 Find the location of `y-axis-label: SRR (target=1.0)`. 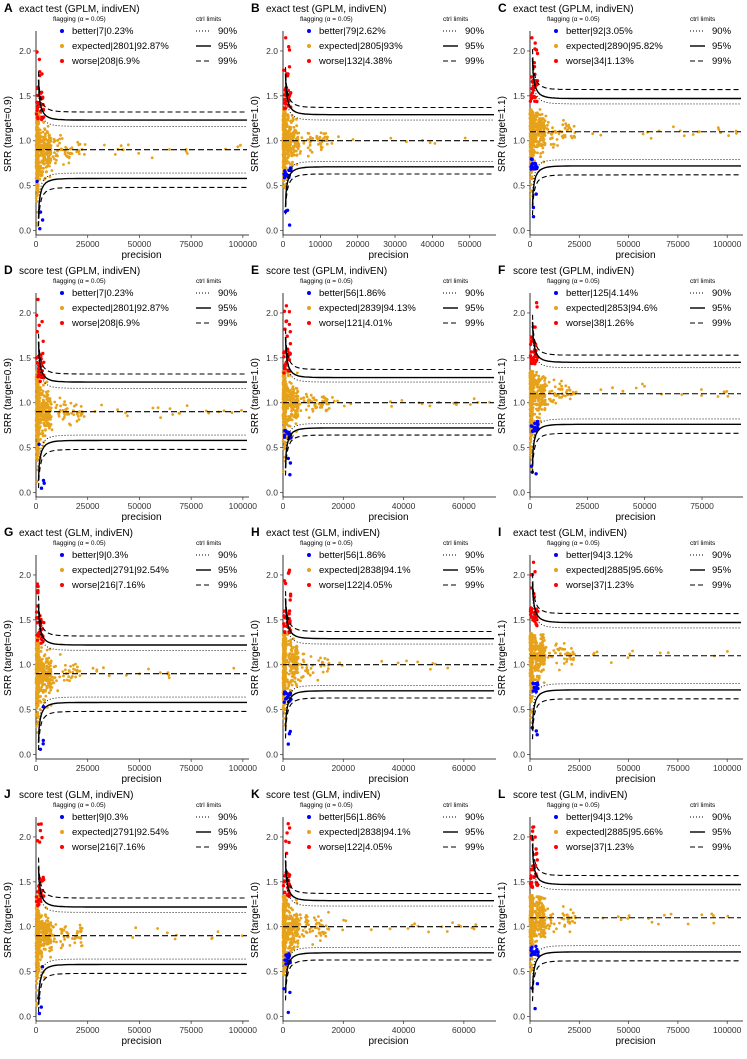

y-axis-label: SRR (target=1.0) is located at coordinates (255, 396).